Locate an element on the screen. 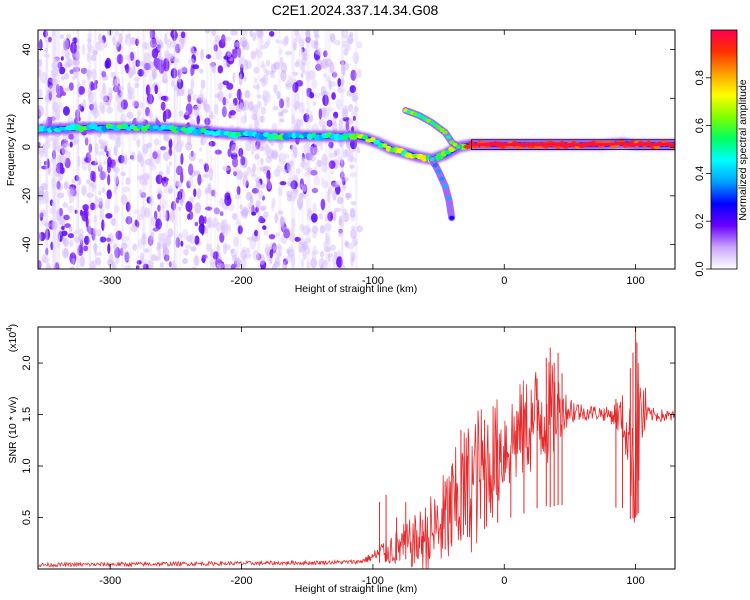 Image resolution: width=750 pixels, height=600 pixels. spectrogram-x-tick-label: 100 is located at coordinates (635, 281).